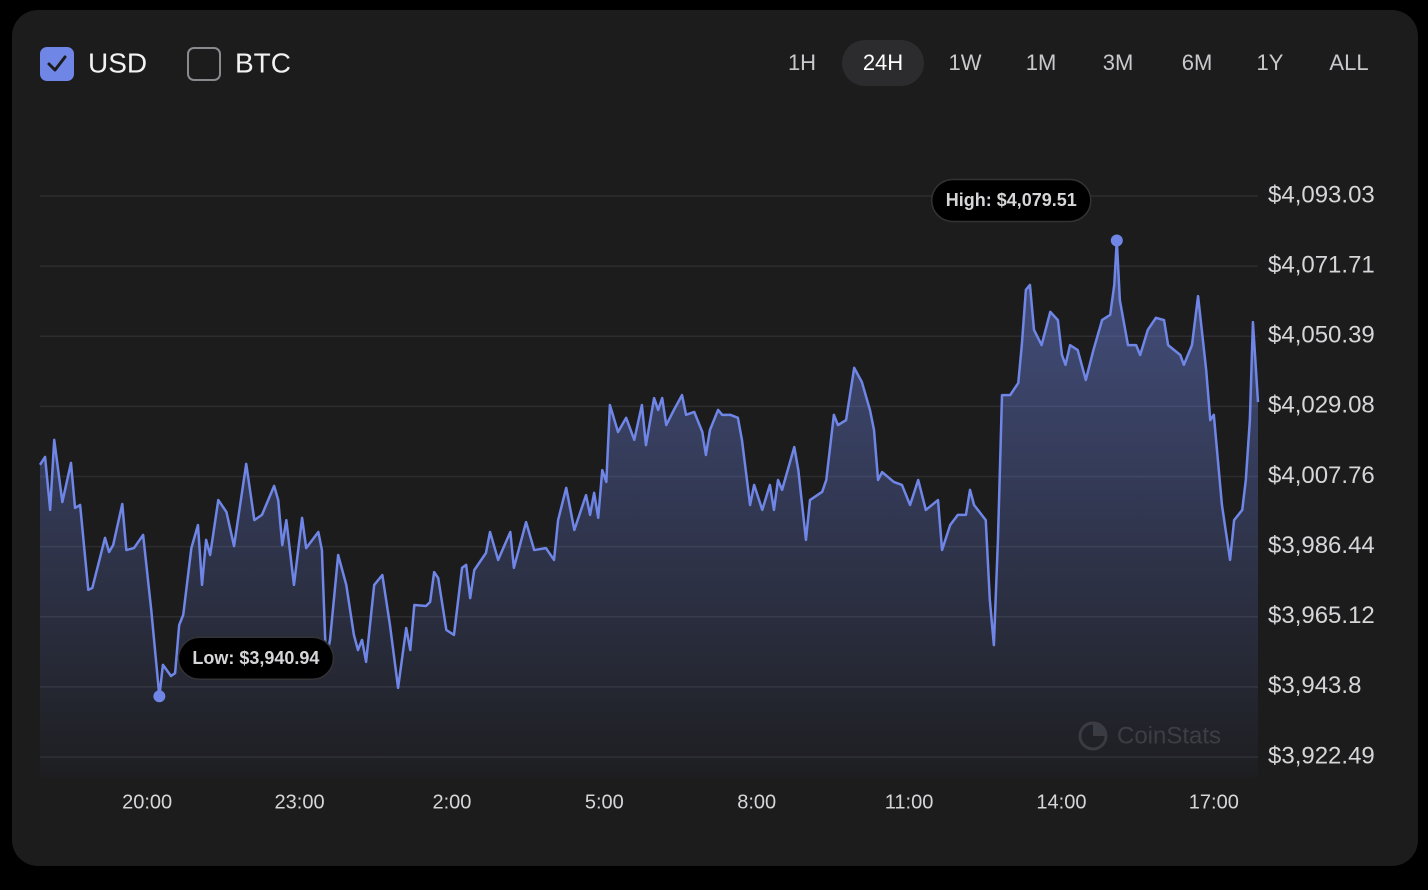  I want to click on x-tick-label: 2:00, so click(451, 802).